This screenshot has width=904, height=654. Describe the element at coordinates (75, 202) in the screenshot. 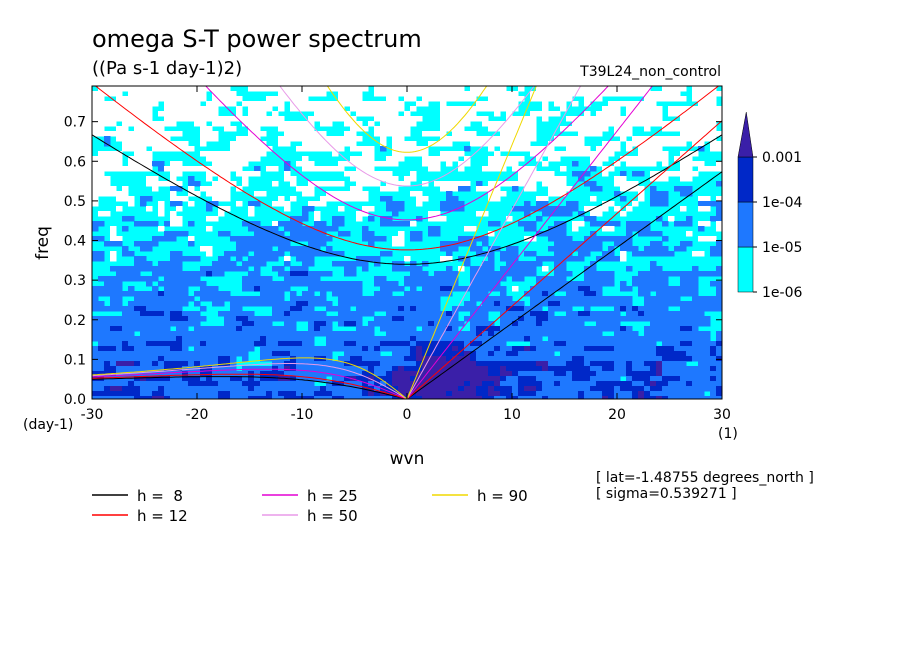

I see `y-tick-label: 0.5` at that location.